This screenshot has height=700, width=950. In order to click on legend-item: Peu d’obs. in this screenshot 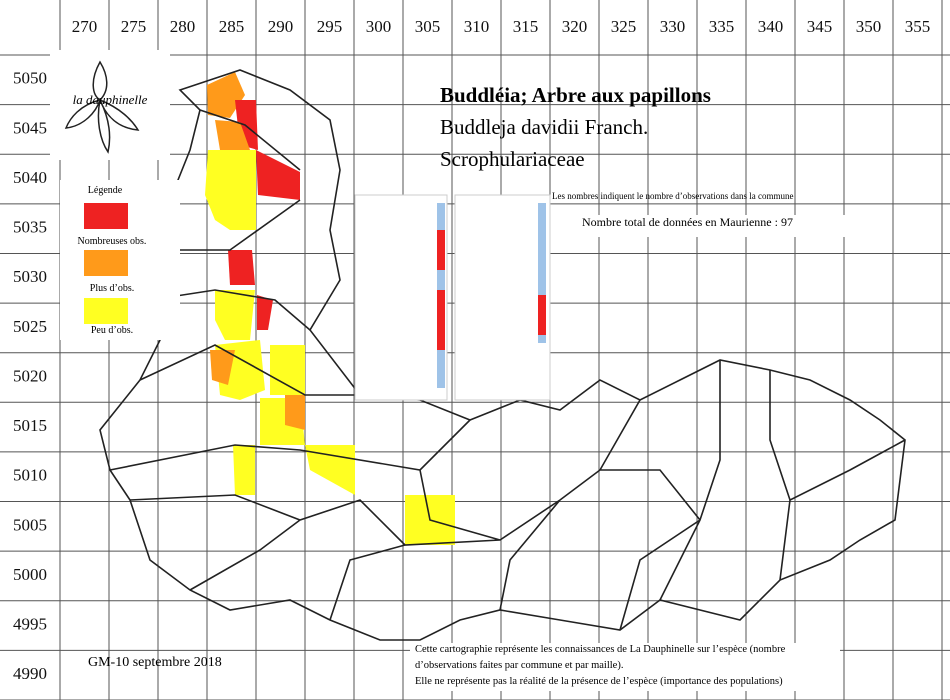, I will do `click(112, 330)`.